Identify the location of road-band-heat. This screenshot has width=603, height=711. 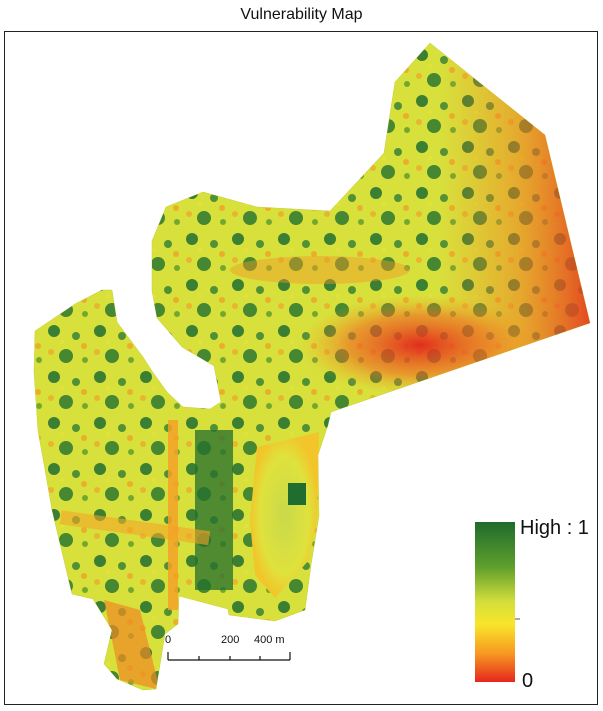
(320, 270).